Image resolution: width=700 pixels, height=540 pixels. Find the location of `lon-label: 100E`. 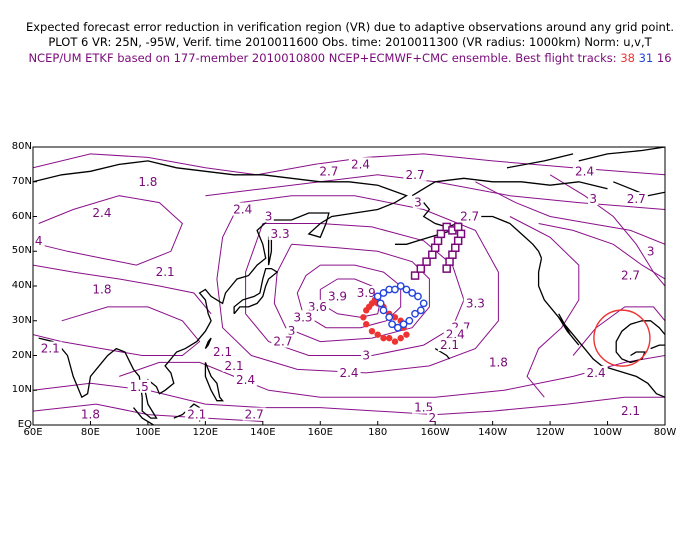

lon-label: 100E is located at coordinates (148, 432).